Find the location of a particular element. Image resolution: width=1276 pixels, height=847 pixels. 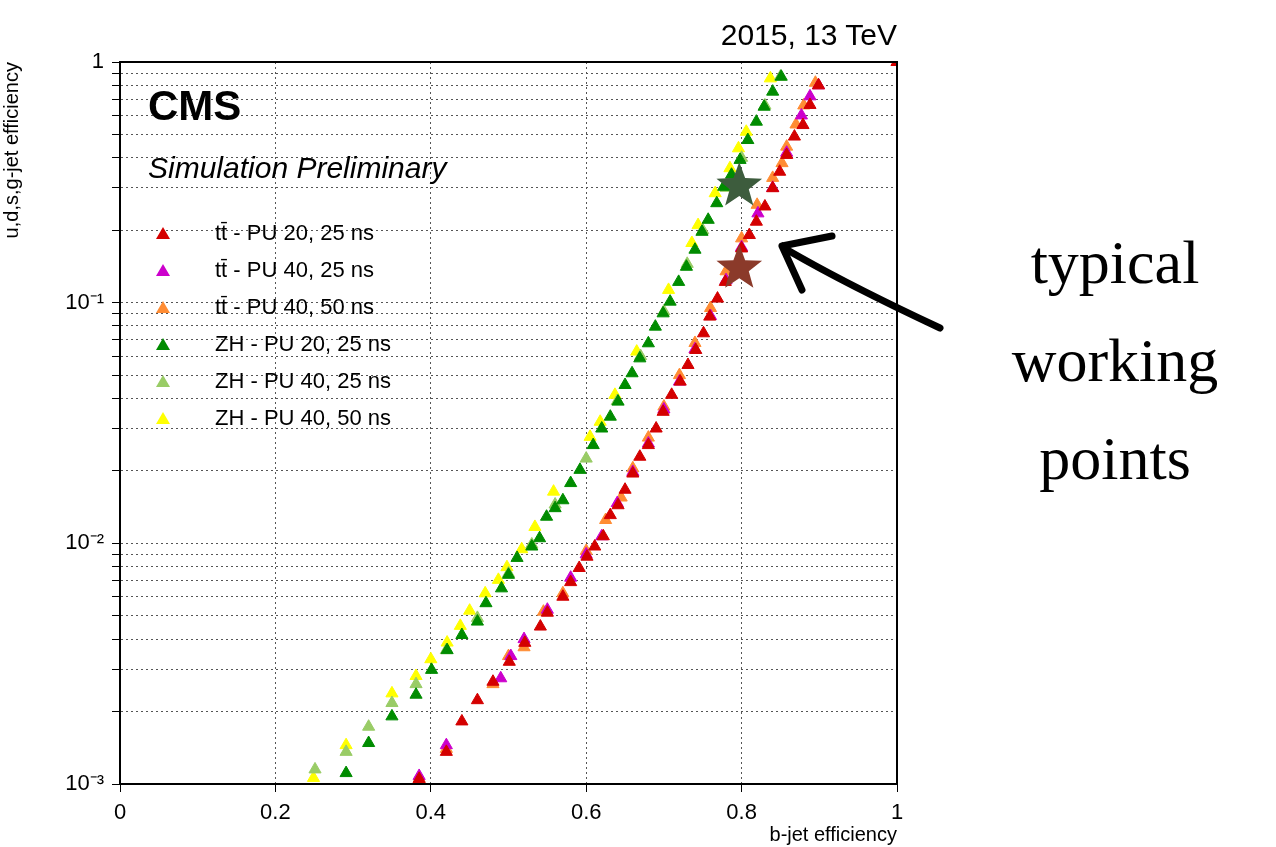

legend-label: tt̄ - PU 20, 25 ns is located at coordinates (294, 233).